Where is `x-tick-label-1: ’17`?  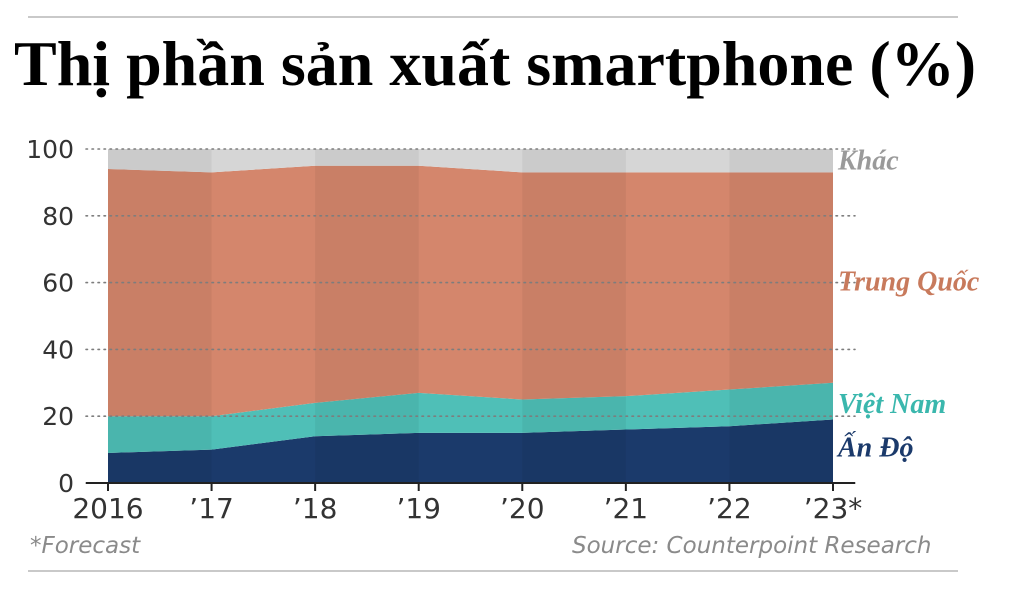 x-tick-label-1: ’17 is located at coordinates (211, 508).